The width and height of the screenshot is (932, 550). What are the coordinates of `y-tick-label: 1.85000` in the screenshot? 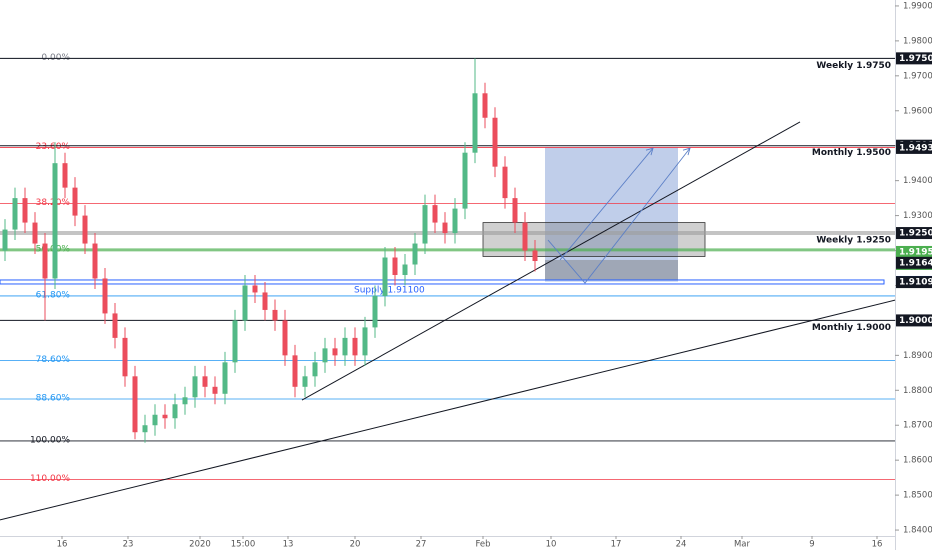 It's located at (917, 496).